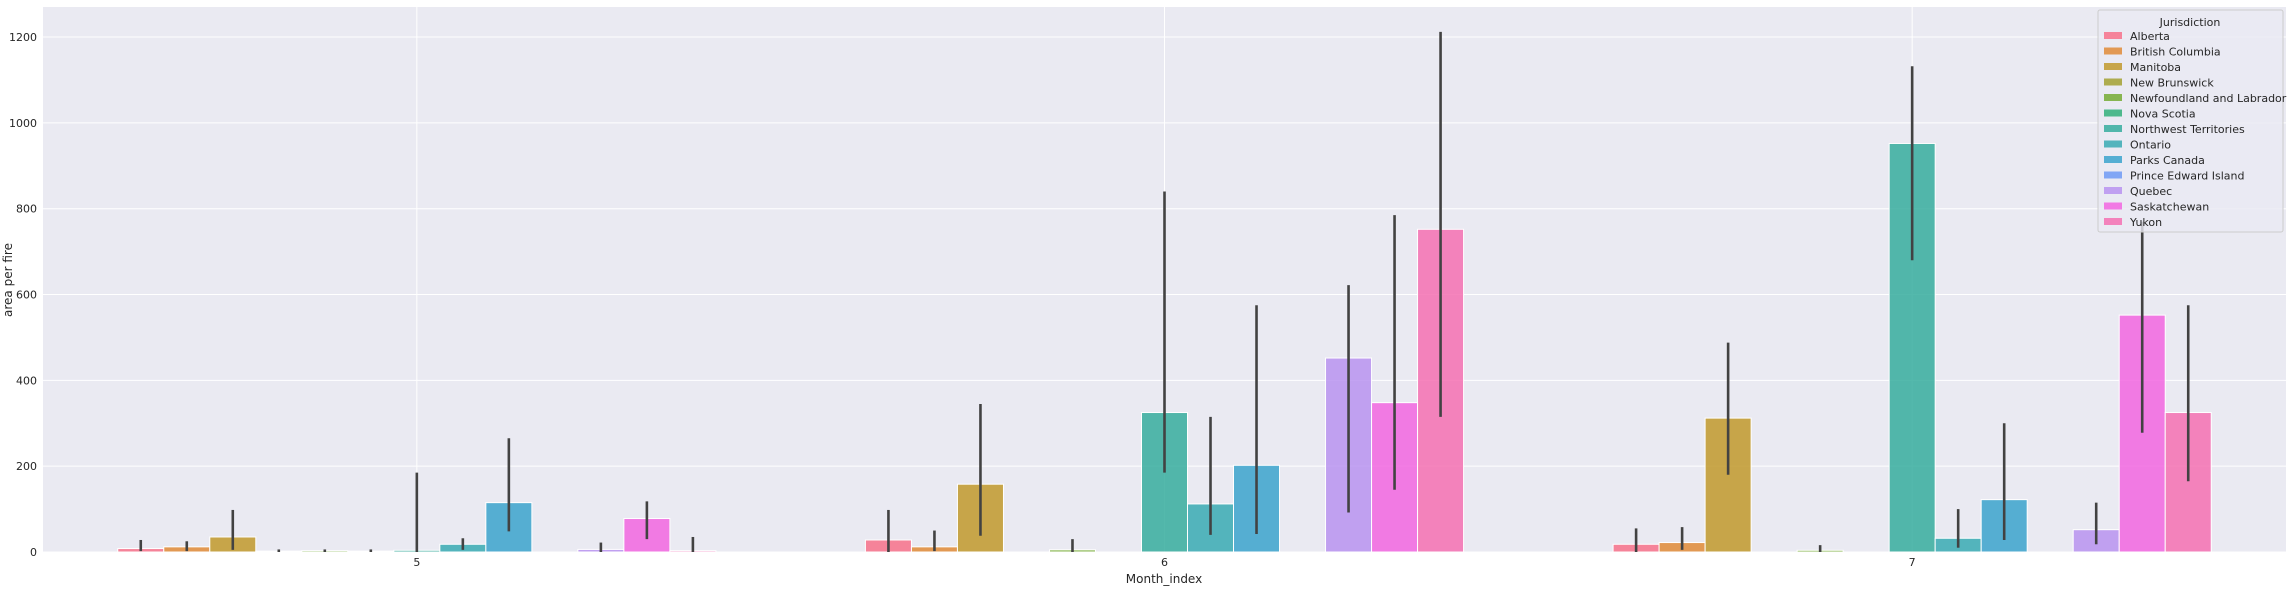 The height and width of the screenshot is (591, 2294). I want to click on legend-label: British Columbia, so click(2175, 52).